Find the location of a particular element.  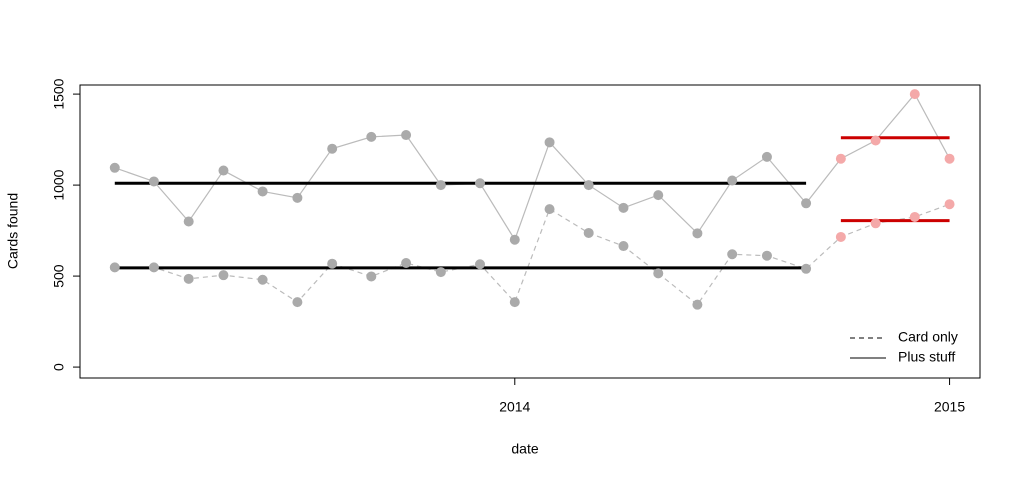

x-tick-label: 2014 is located at coordinates (514, 407).